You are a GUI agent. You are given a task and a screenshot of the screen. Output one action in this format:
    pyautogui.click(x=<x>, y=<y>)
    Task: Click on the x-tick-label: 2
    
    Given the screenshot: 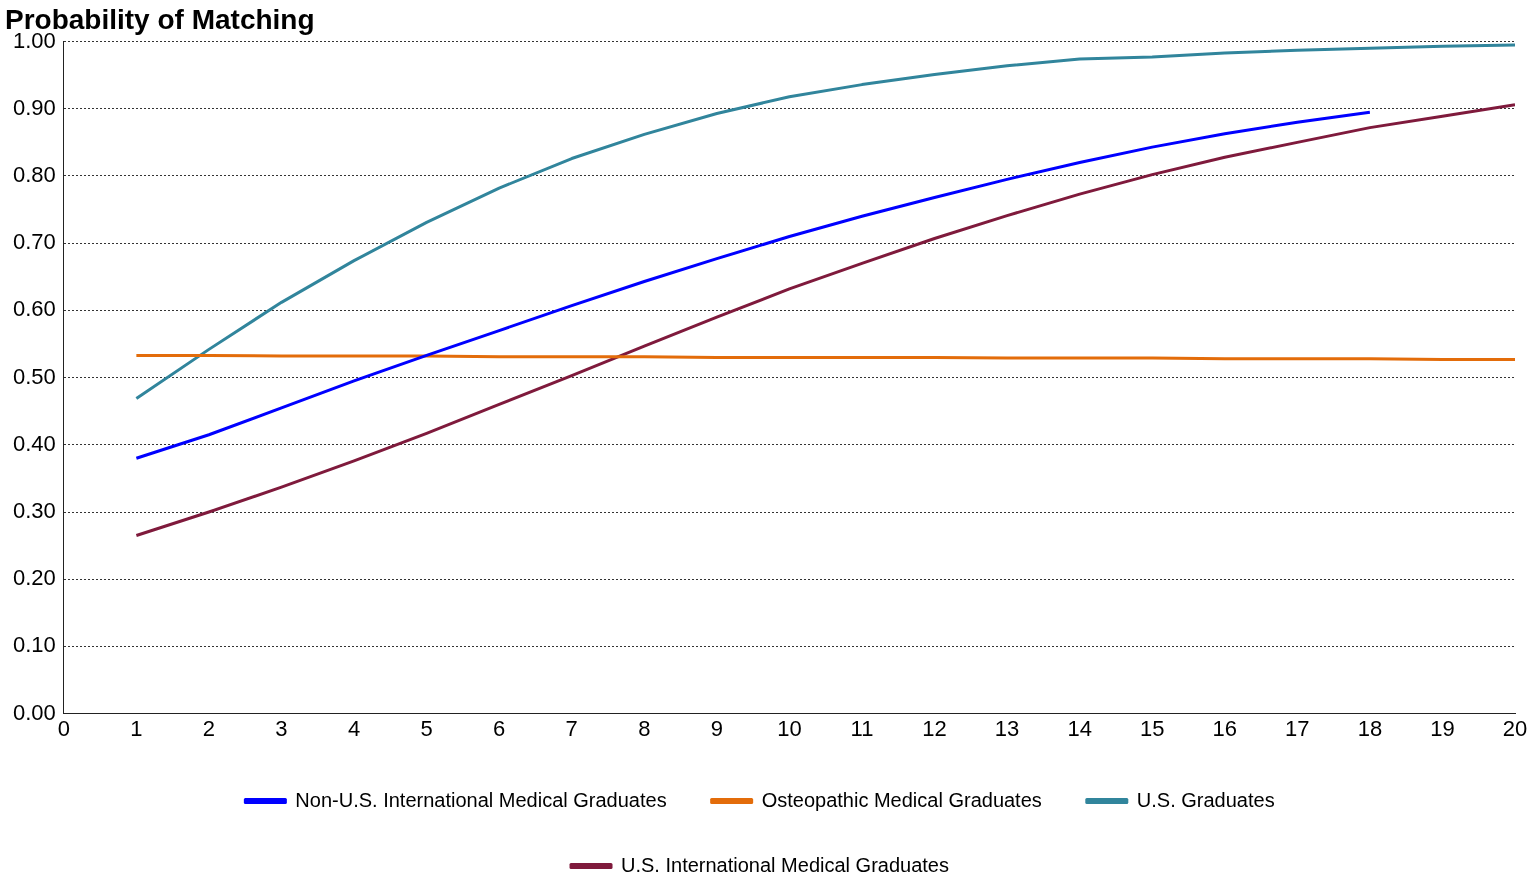 What is the action you would take?
    pyautogui.click(x=209, y=728)
    